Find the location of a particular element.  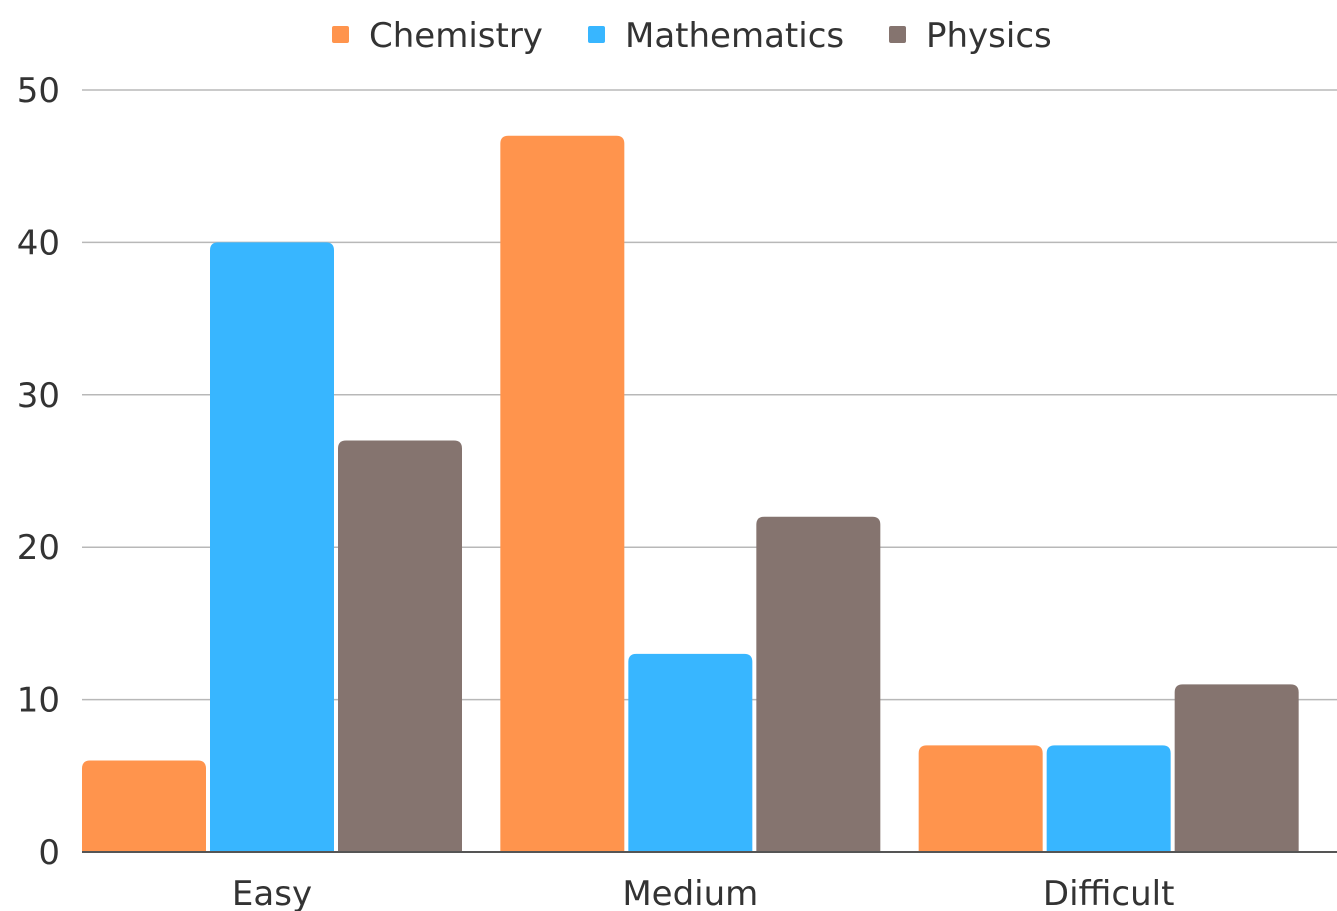

y-tick-label-40: 40 is located at coordinates (38, 243).